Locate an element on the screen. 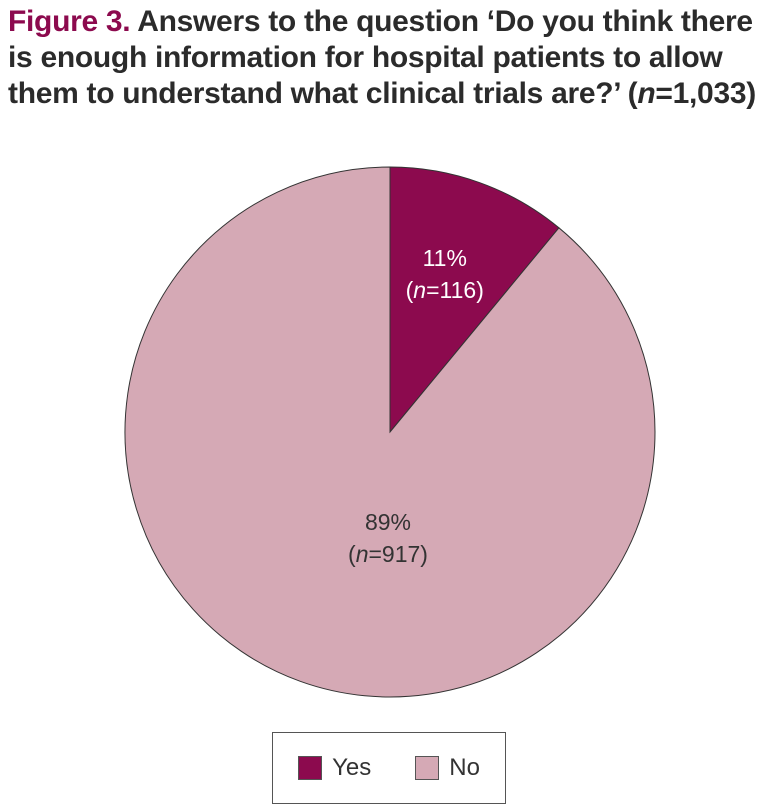 Image resolution: width=765 pixels, height=810 pixels. slice-percent-label-yes: 11% is located at coordinates (445, 258).